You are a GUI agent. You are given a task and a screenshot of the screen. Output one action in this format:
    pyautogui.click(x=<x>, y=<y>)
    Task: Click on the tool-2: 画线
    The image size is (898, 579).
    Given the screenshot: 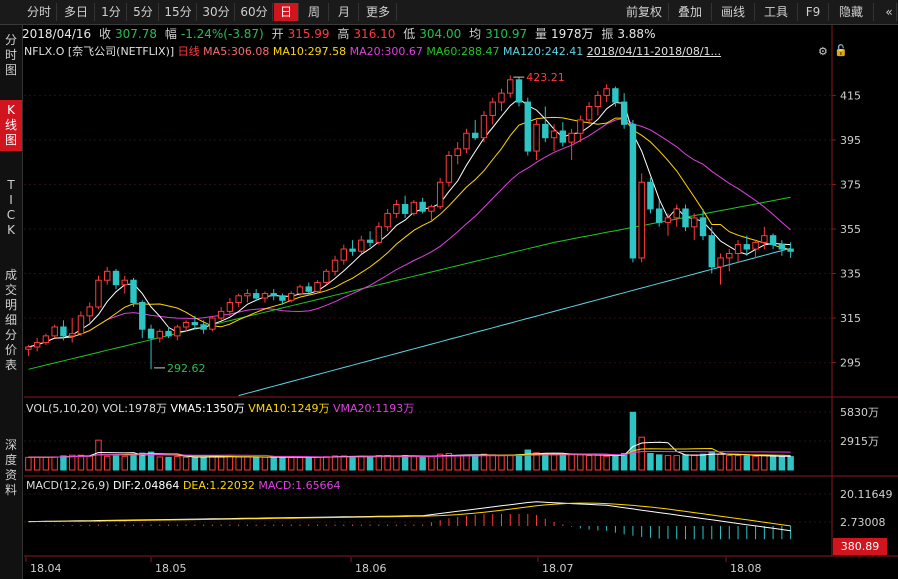 What is the action you would take?
    pyautogui.click(x=733, y=12)
    